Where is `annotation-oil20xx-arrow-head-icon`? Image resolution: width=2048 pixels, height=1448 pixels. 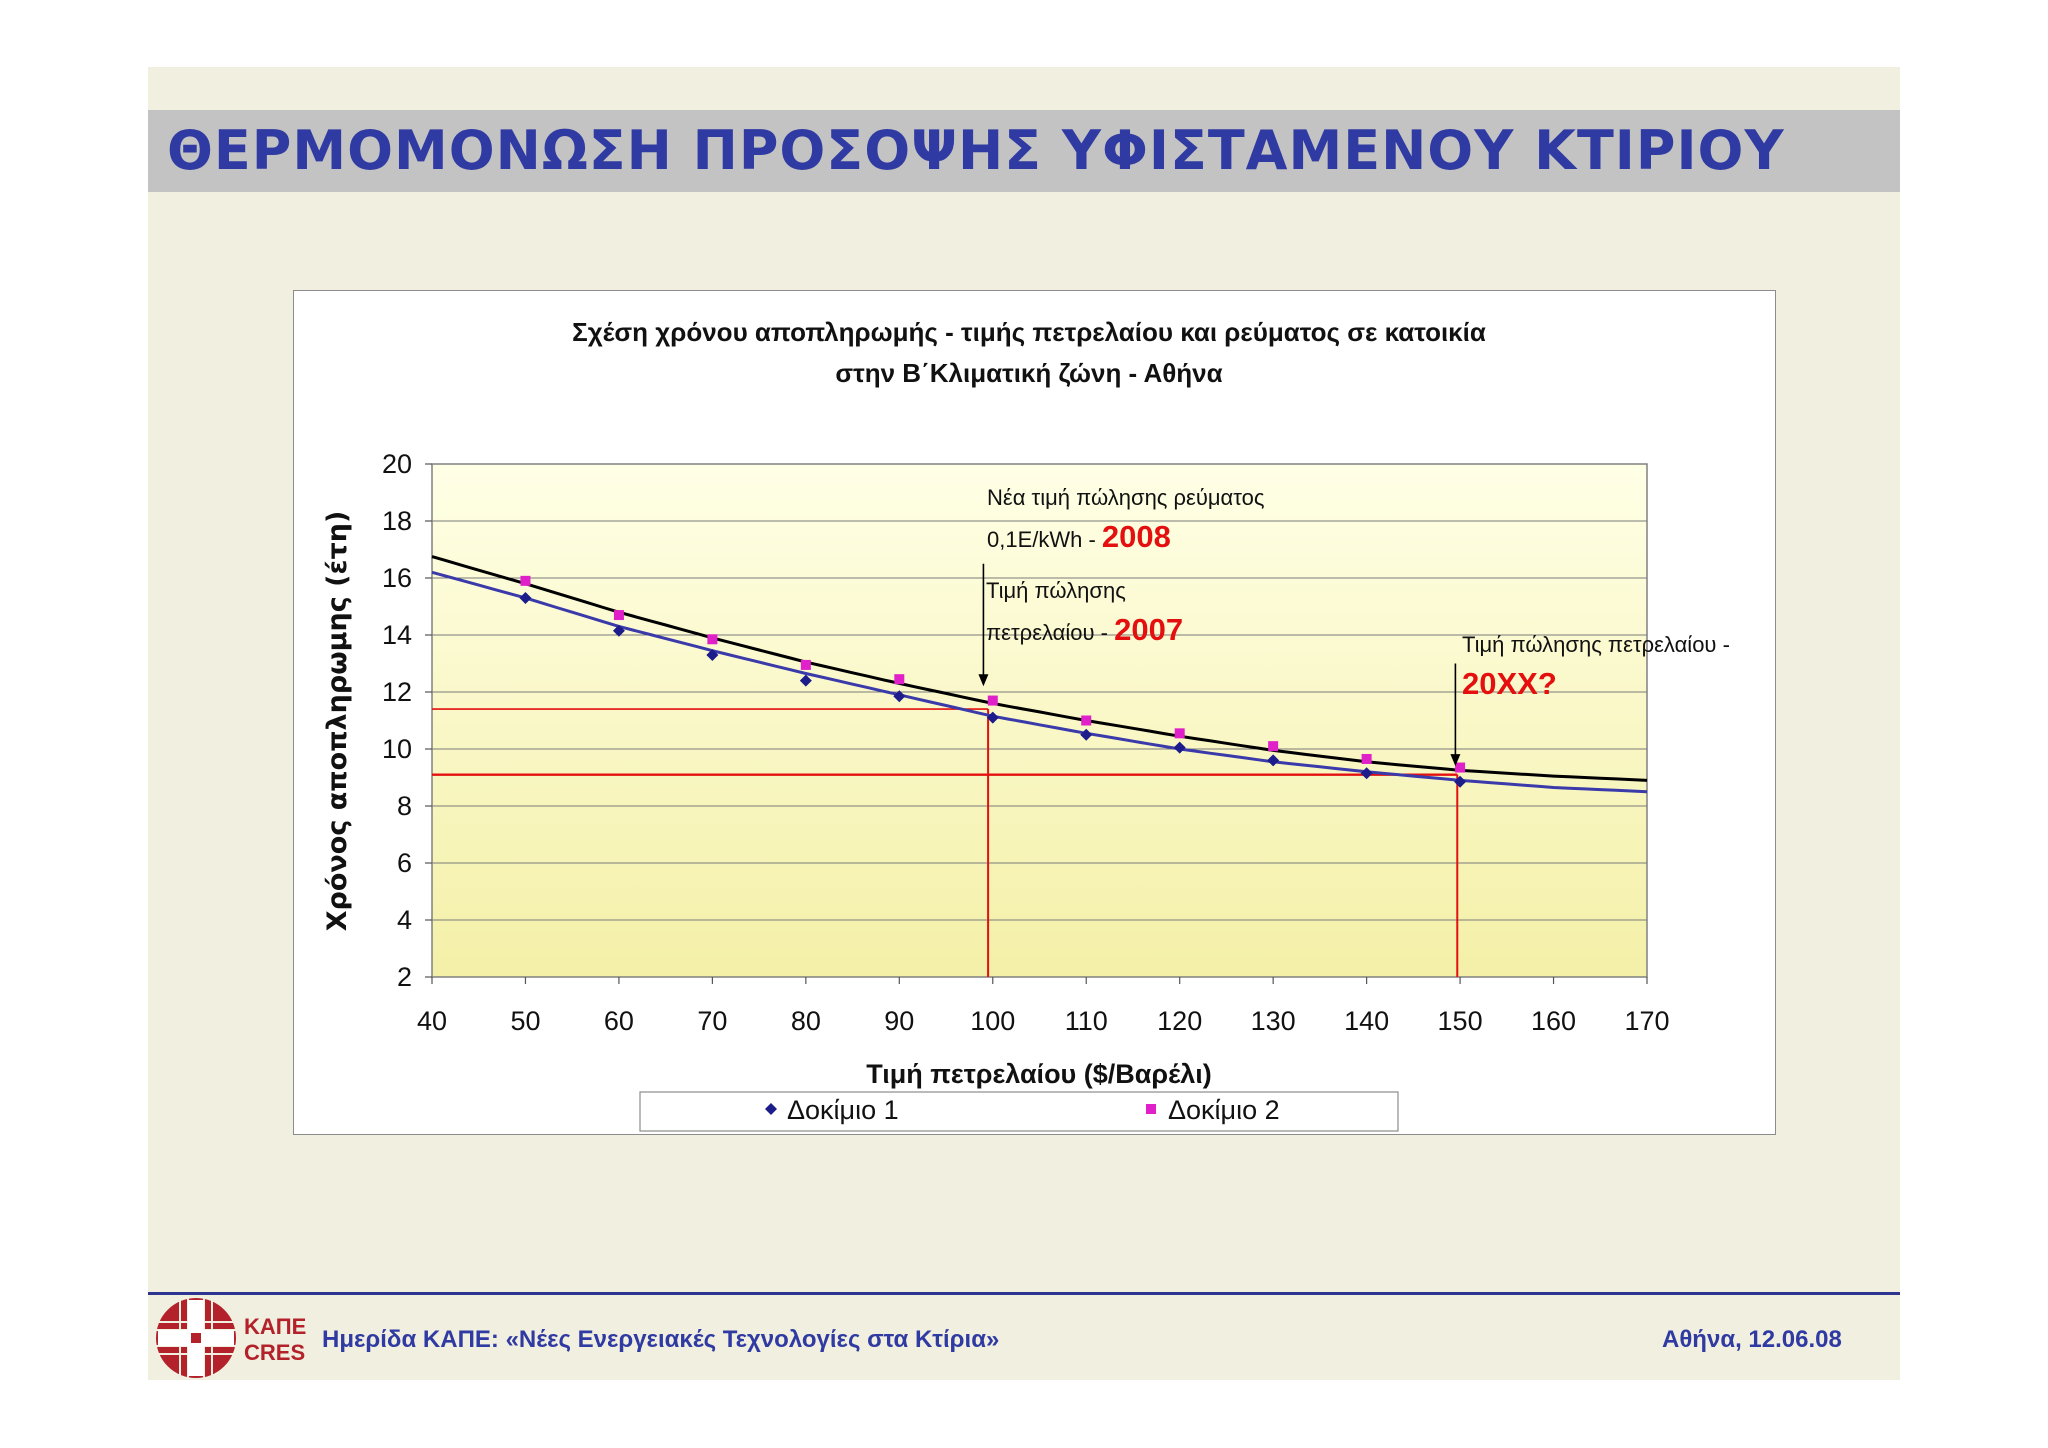
annotation-oil20xx-arrow-head-icon is located at coordinates (1455, 760).